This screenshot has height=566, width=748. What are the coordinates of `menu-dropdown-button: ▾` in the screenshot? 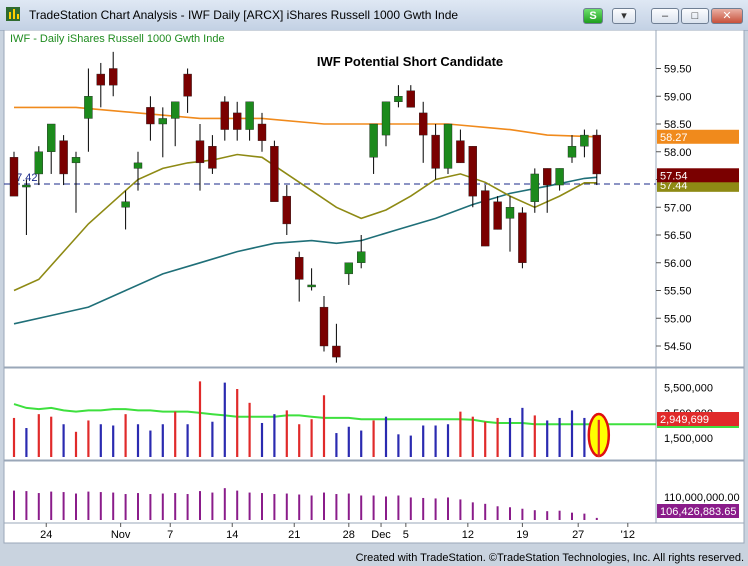 It's located at (624, 16).